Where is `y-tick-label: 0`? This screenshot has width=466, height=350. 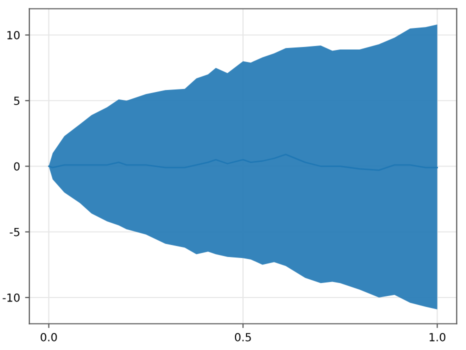 y-tick-label: 0 is located at coordinates (17, 166).